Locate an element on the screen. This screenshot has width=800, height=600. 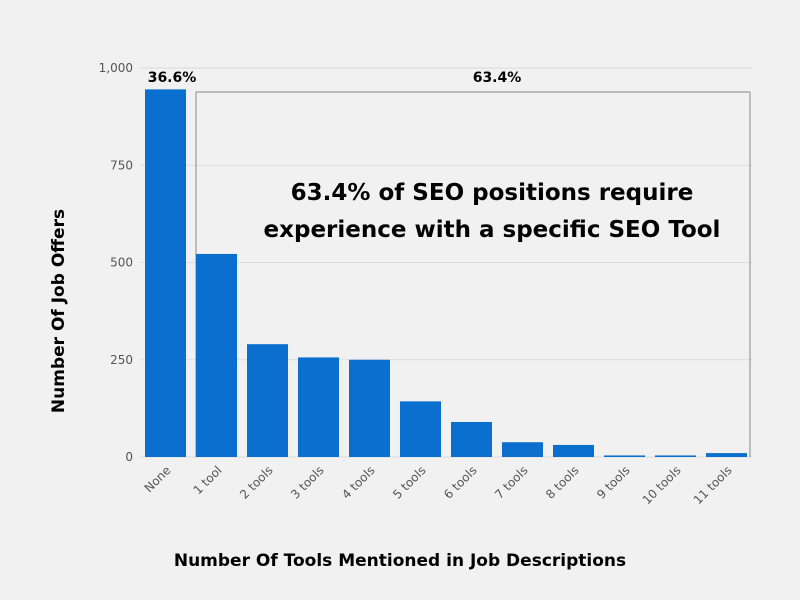
y-tick-label: 750 is located at coordinates (121, 165).